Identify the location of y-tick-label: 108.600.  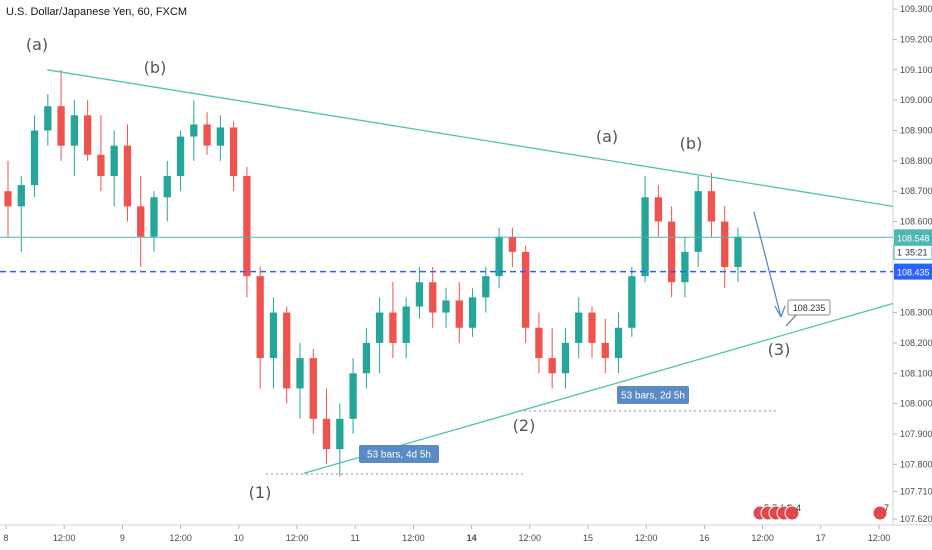
(916, 222).